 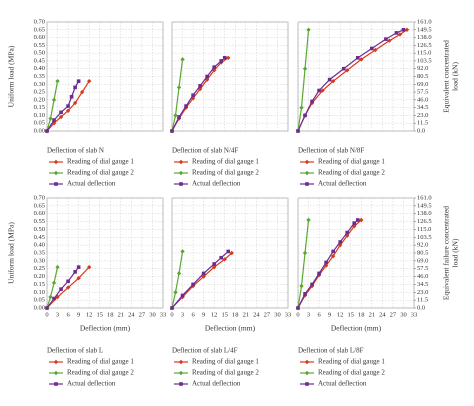 I want to click on y-tick-label: 0.05, so click(x=39, y=123).